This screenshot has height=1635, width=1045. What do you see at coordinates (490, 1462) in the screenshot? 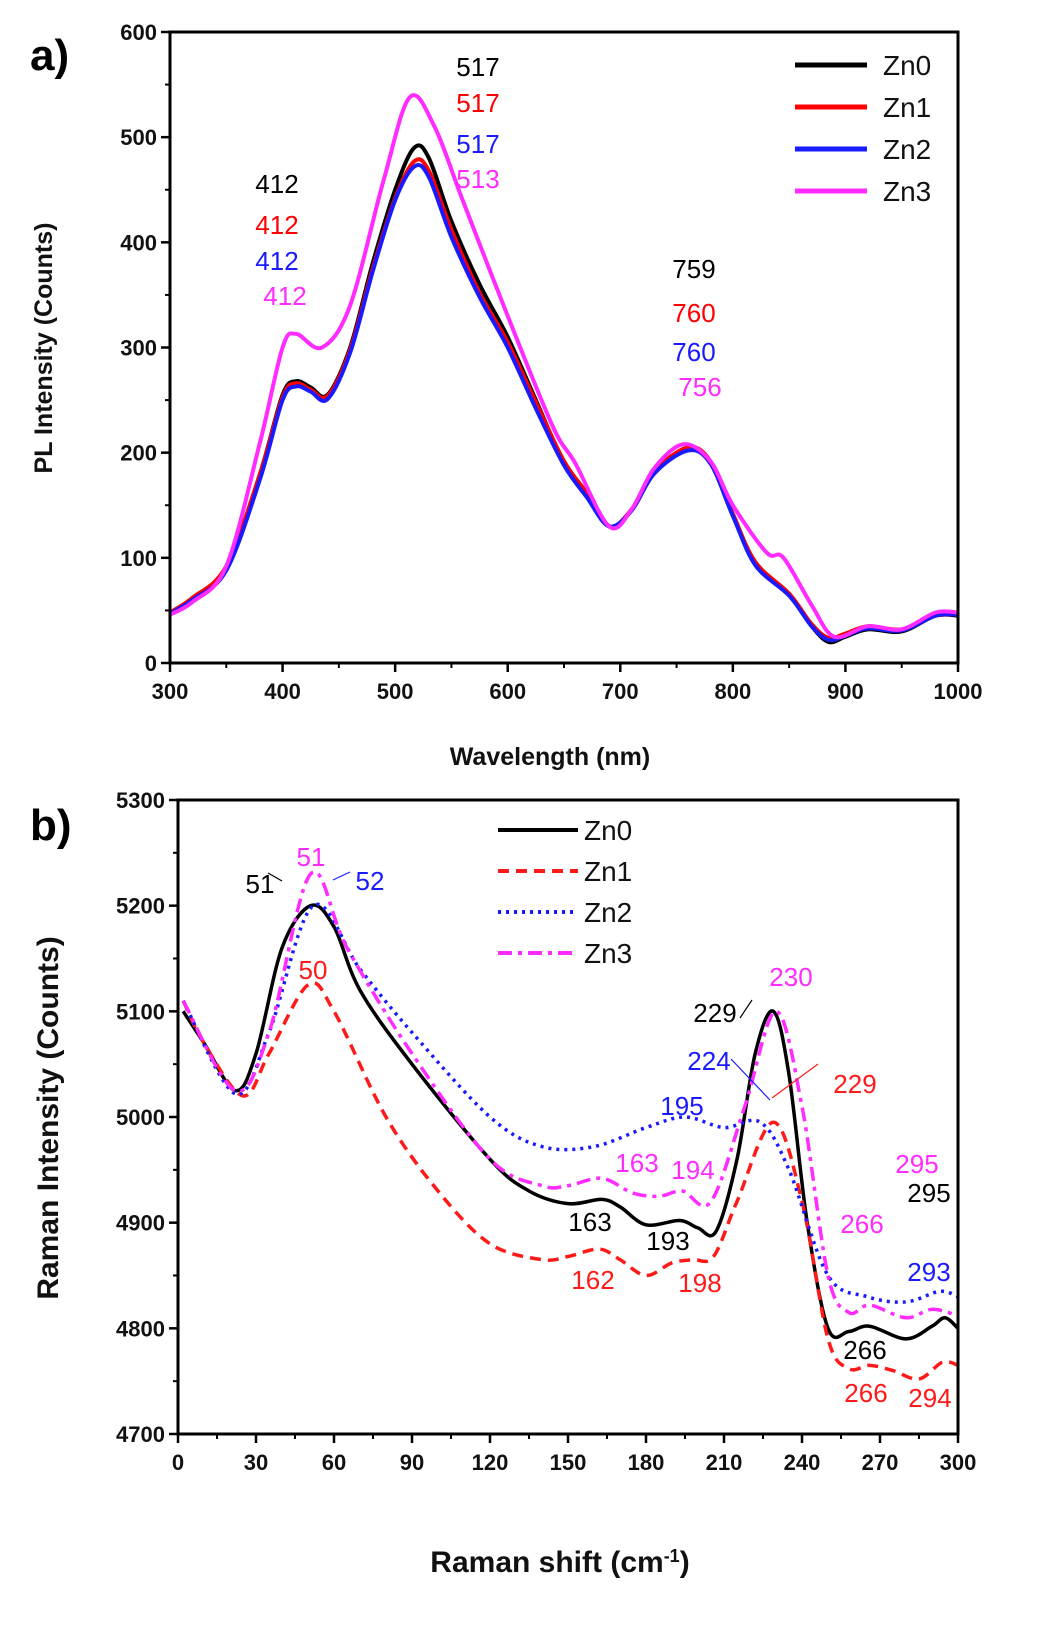
I see `x-tick-label: 120` at bounding box center [490, 1462].